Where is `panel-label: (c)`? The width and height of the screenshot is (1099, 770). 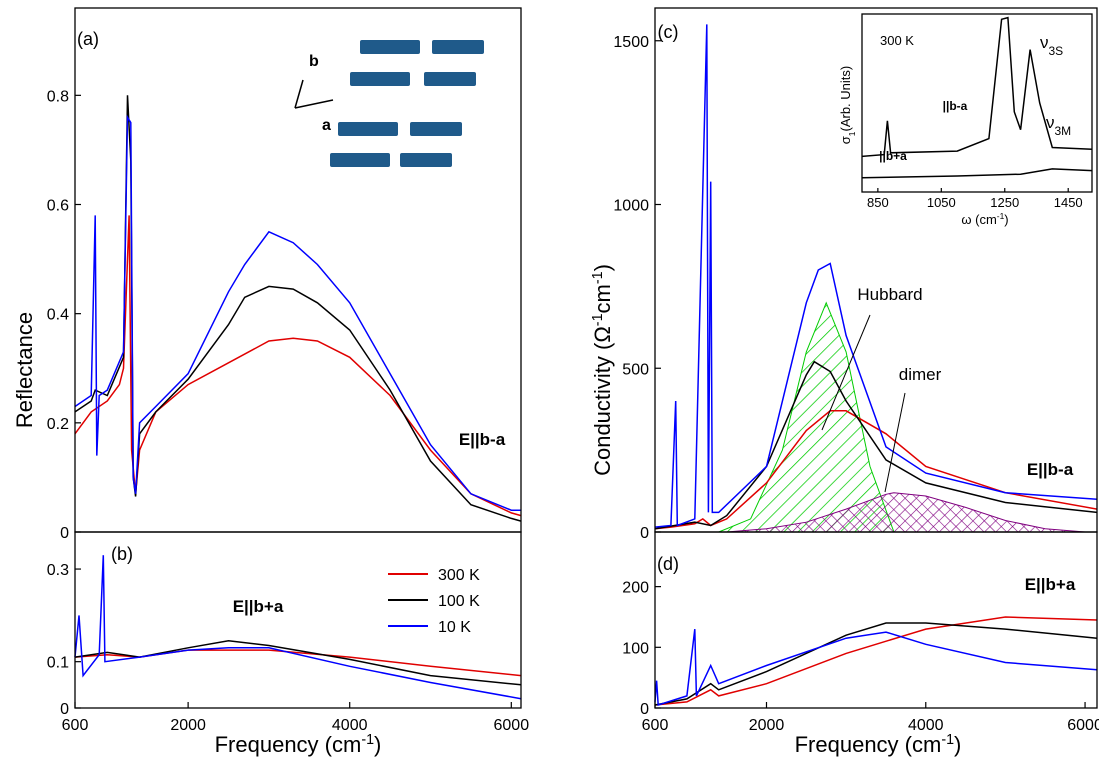
panel-label: (c) is located at coordinates (668, 32).